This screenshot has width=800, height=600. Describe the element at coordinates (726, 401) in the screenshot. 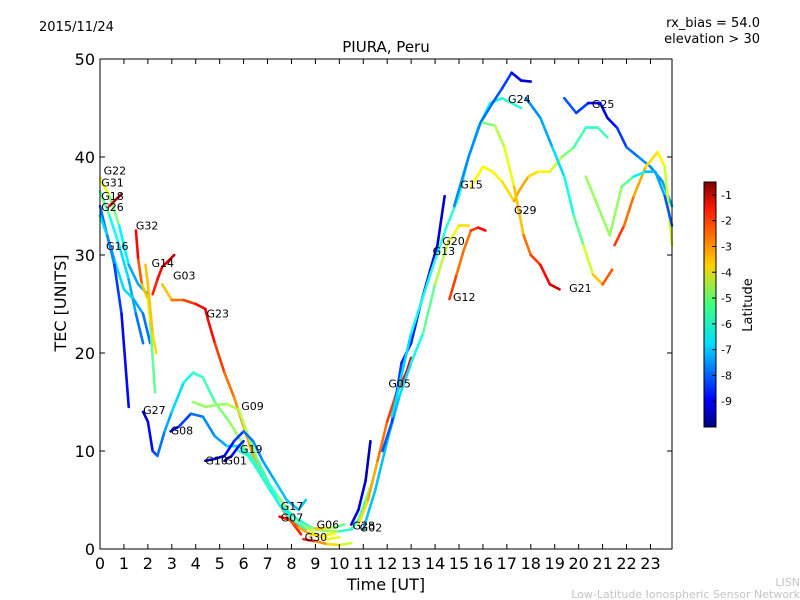

I see `colorbar-tick-label: -9` at that location.